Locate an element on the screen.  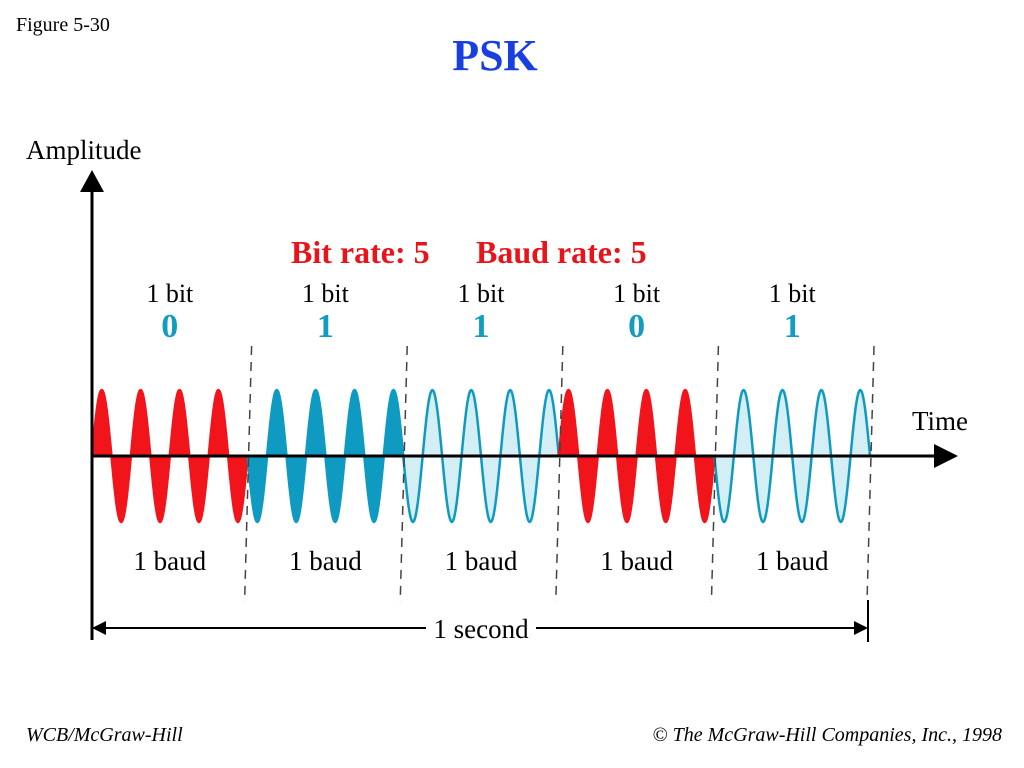
y-axis-label: Amplitude is located at coordinates (84, 150).